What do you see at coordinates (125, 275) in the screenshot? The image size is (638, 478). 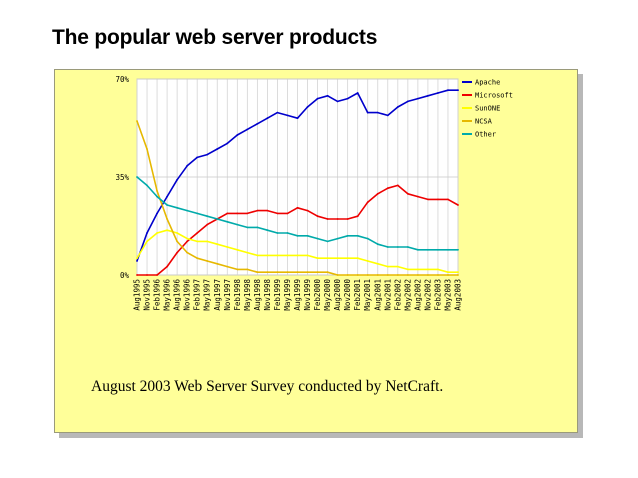 I see `y-tick-label: 0%` at bounding box center [125, 275].